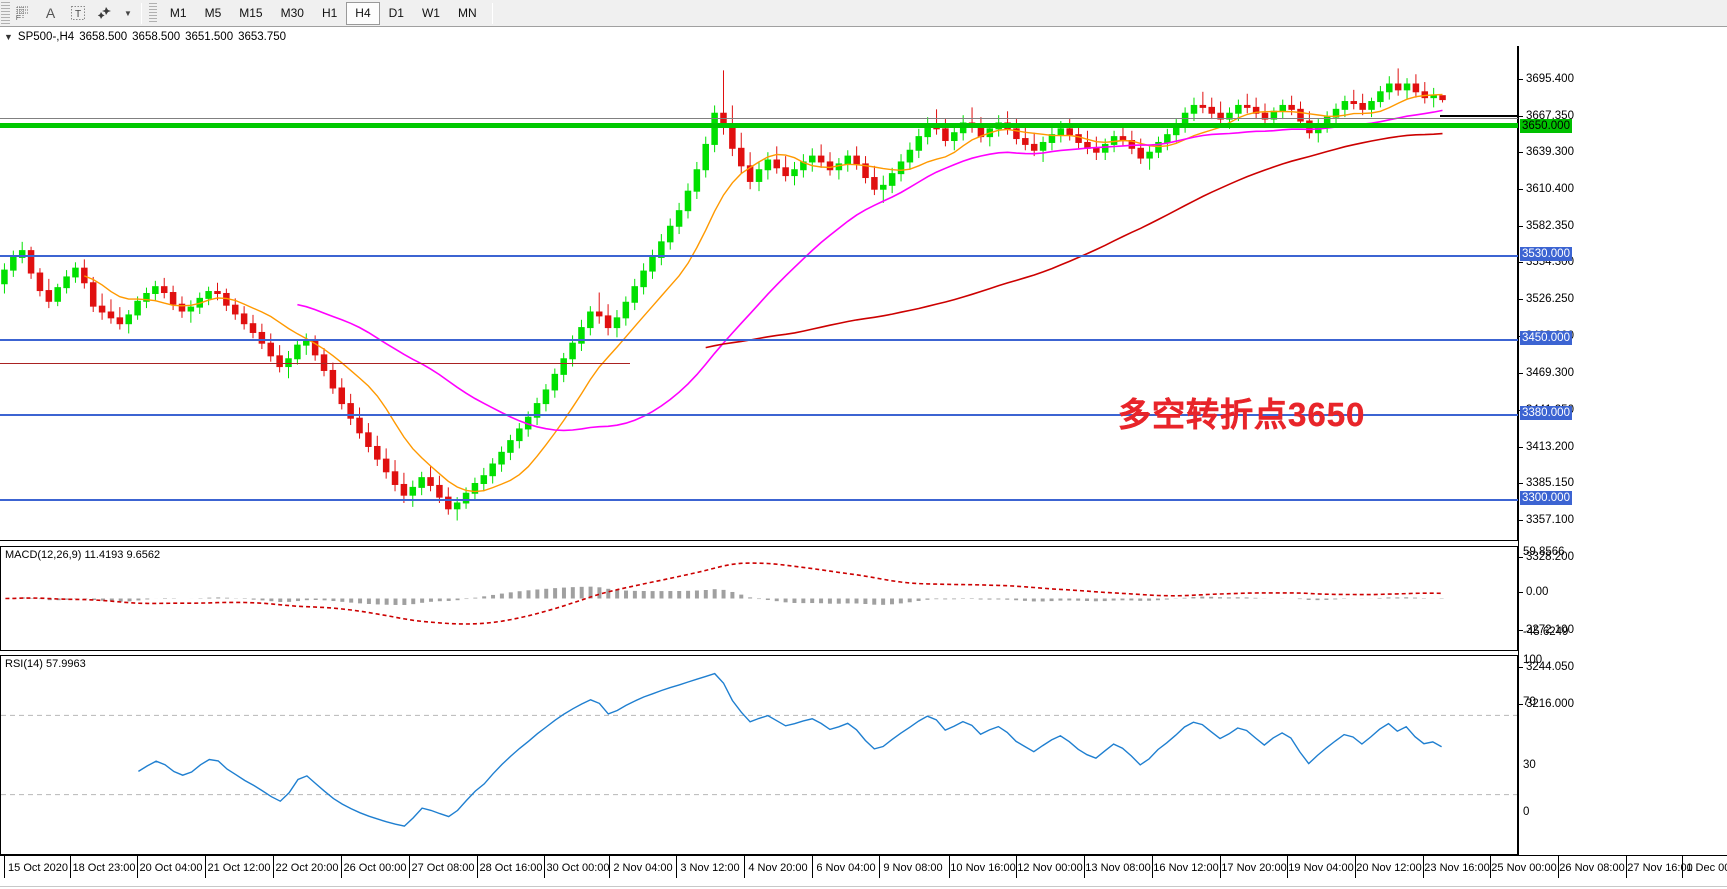 The height and width of the screenshot is (889, 1727). I want to click on time-axis-label: 26 Oct 00:00, so click(375, 868).